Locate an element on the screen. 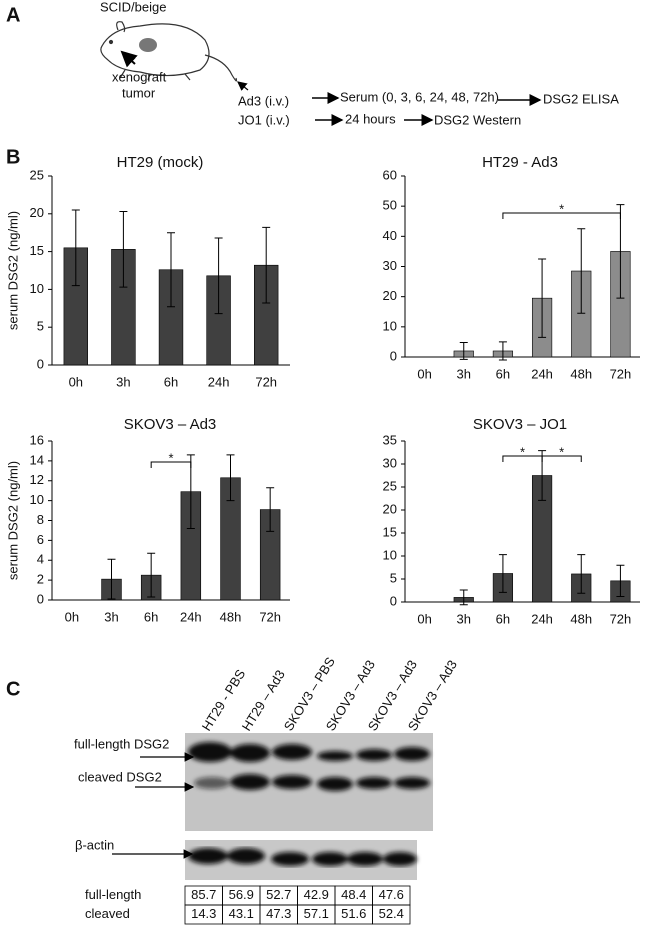 This screenshot has width=650, height=927. y-tick-label: 12 is located at coordinates (37, 479).